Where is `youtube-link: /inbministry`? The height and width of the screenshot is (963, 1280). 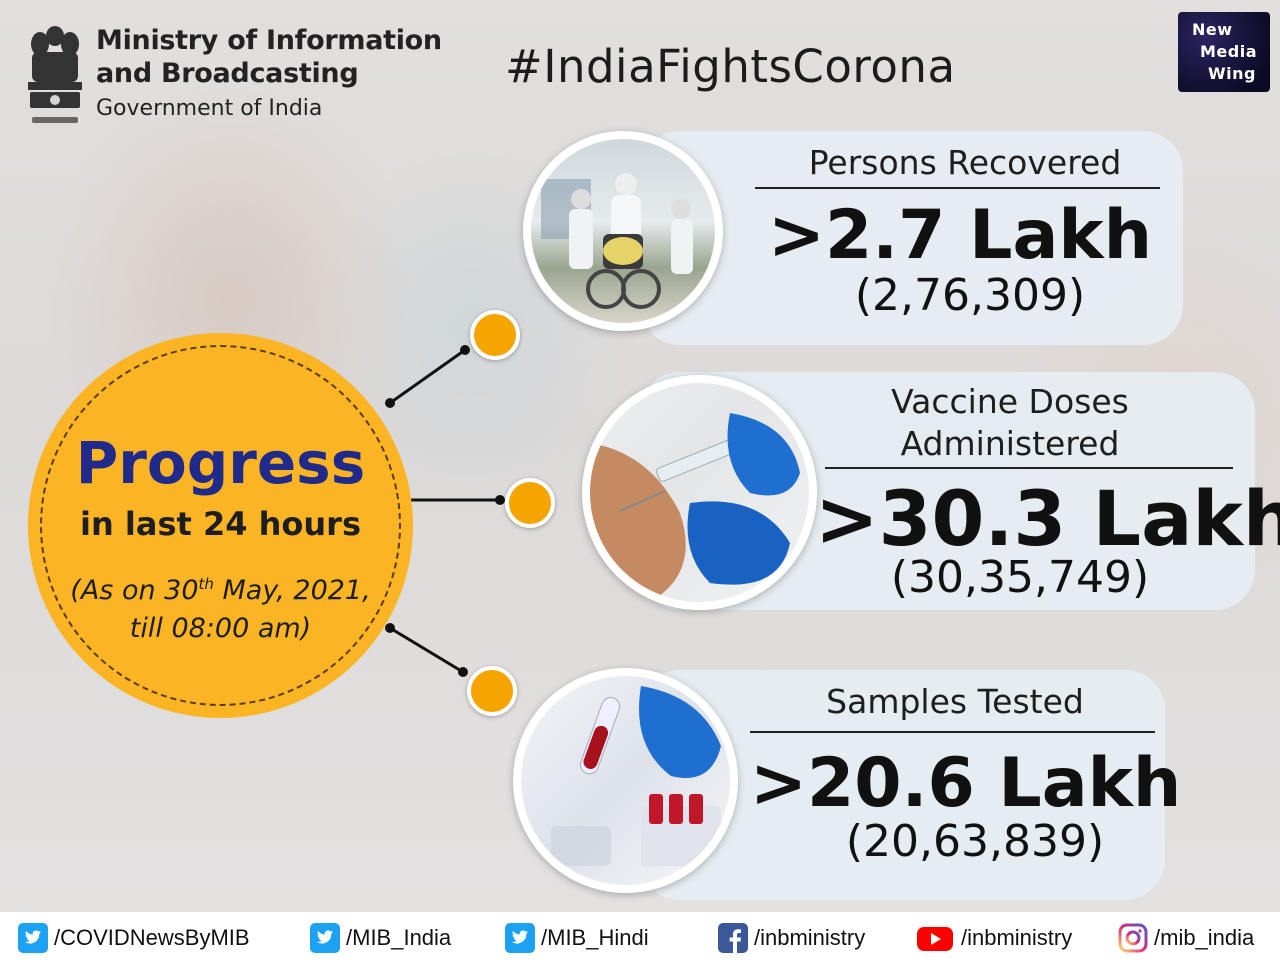
youtube-link: /inbministry is located at coordinates (993, 938).